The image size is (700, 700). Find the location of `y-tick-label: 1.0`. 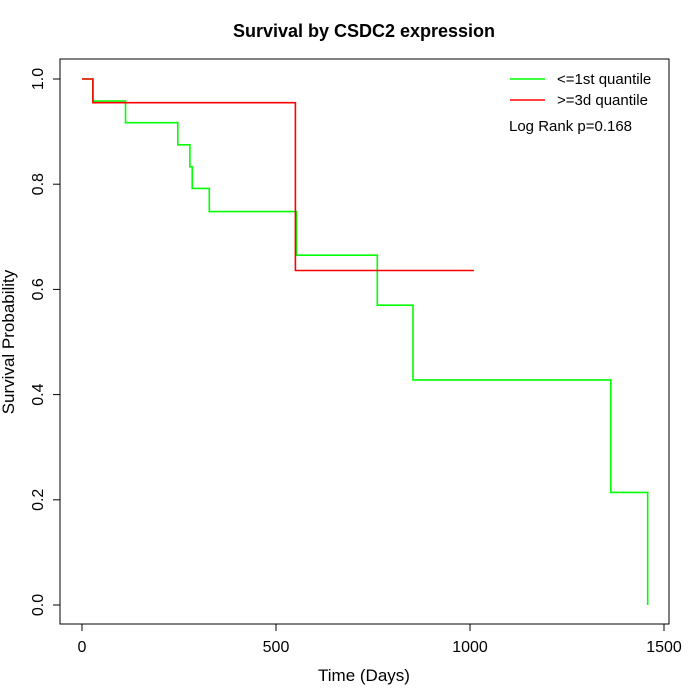

y-tick-label: 1.0 is located at coordinates (38, 79).